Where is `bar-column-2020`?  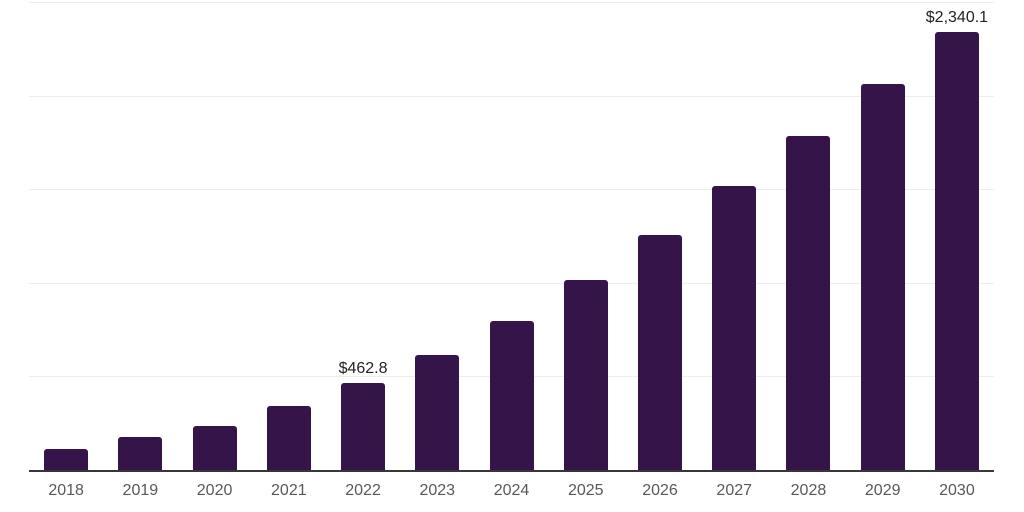 bar-column-2020 is located at coordinates (214, 236).